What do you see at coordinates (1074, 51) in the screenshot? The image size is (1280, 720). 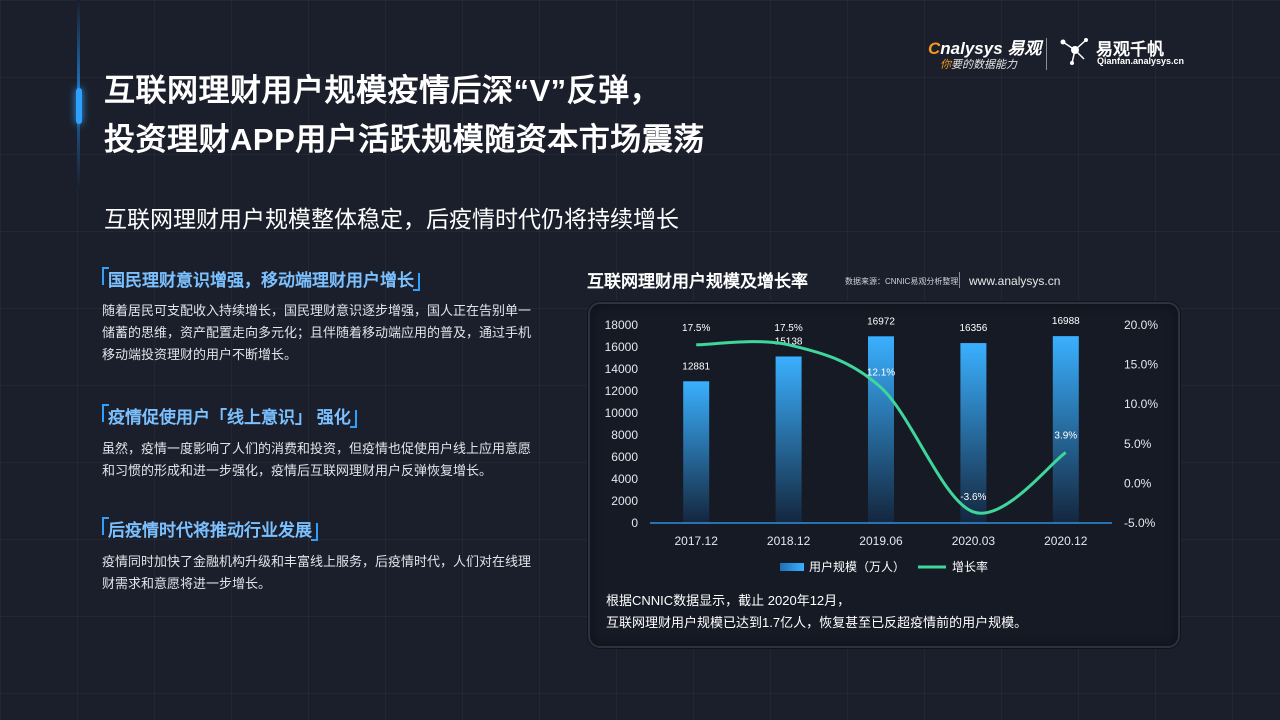 I see `qianfan-logo-icon` at bounding box center [1074, 51].